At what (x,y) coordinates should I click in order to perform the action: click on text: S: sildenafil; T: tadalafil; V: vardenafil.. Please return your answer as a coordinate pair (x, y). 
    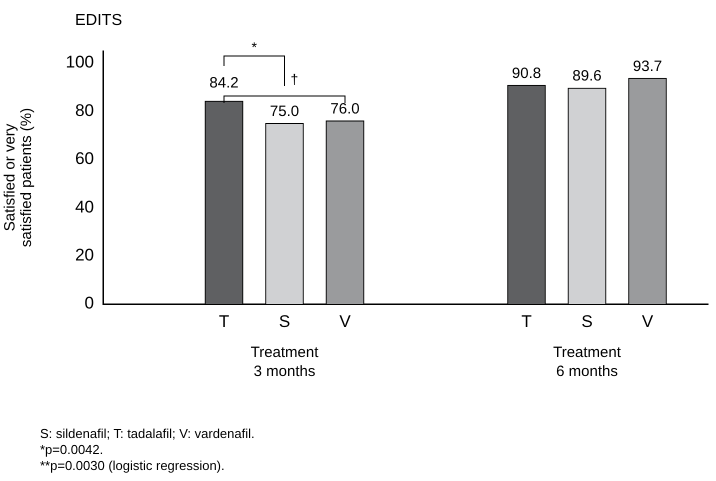
    Looking at the image, I should click on (147, 433).